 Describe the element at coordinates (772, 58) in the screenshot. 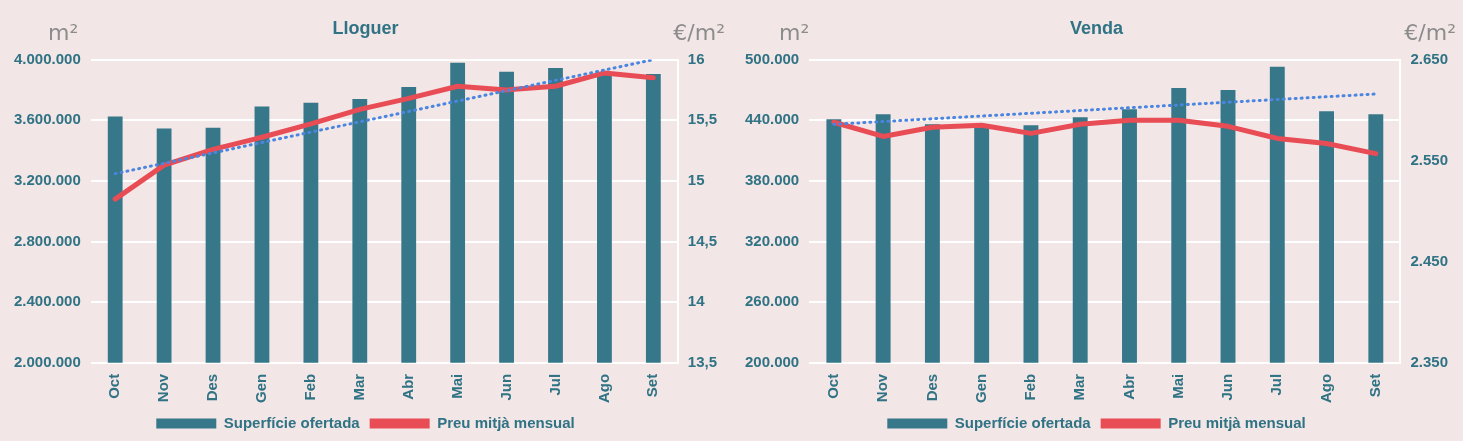

I see `y-tick-label: 500.000` at that location.